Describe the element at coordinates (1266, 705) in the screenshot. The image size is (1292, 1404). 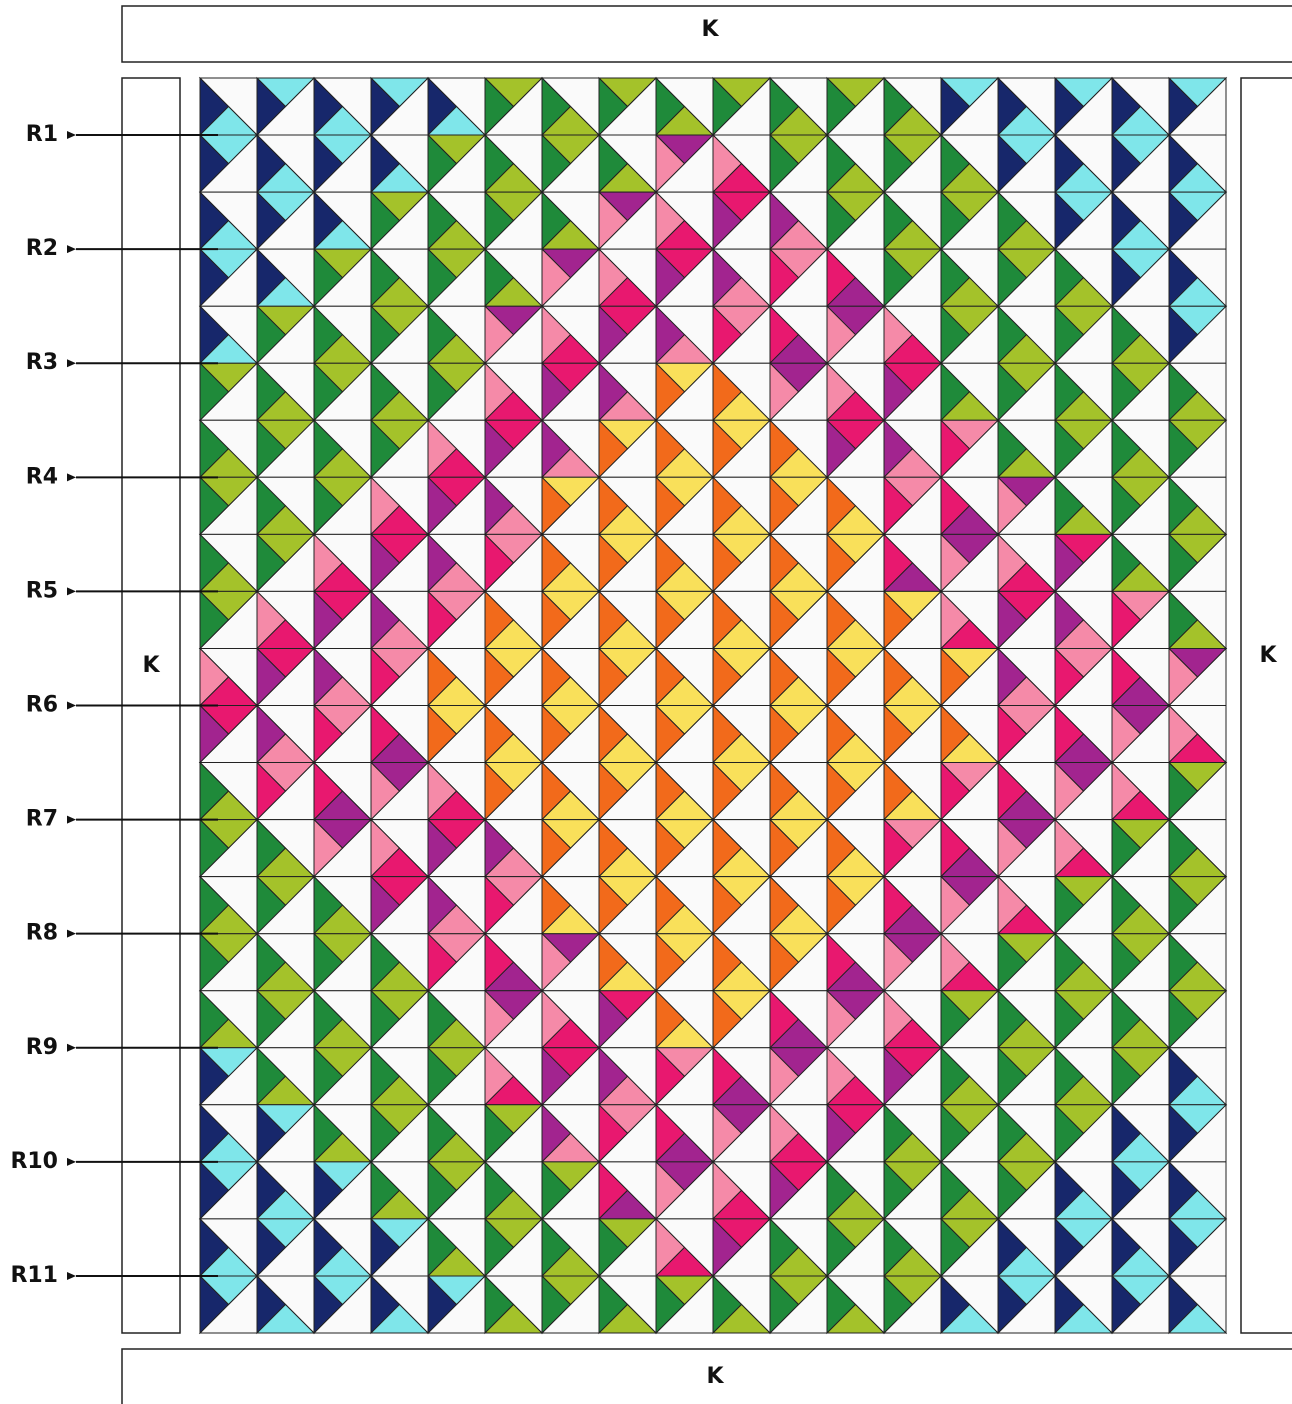
I see `right-border` at that location.